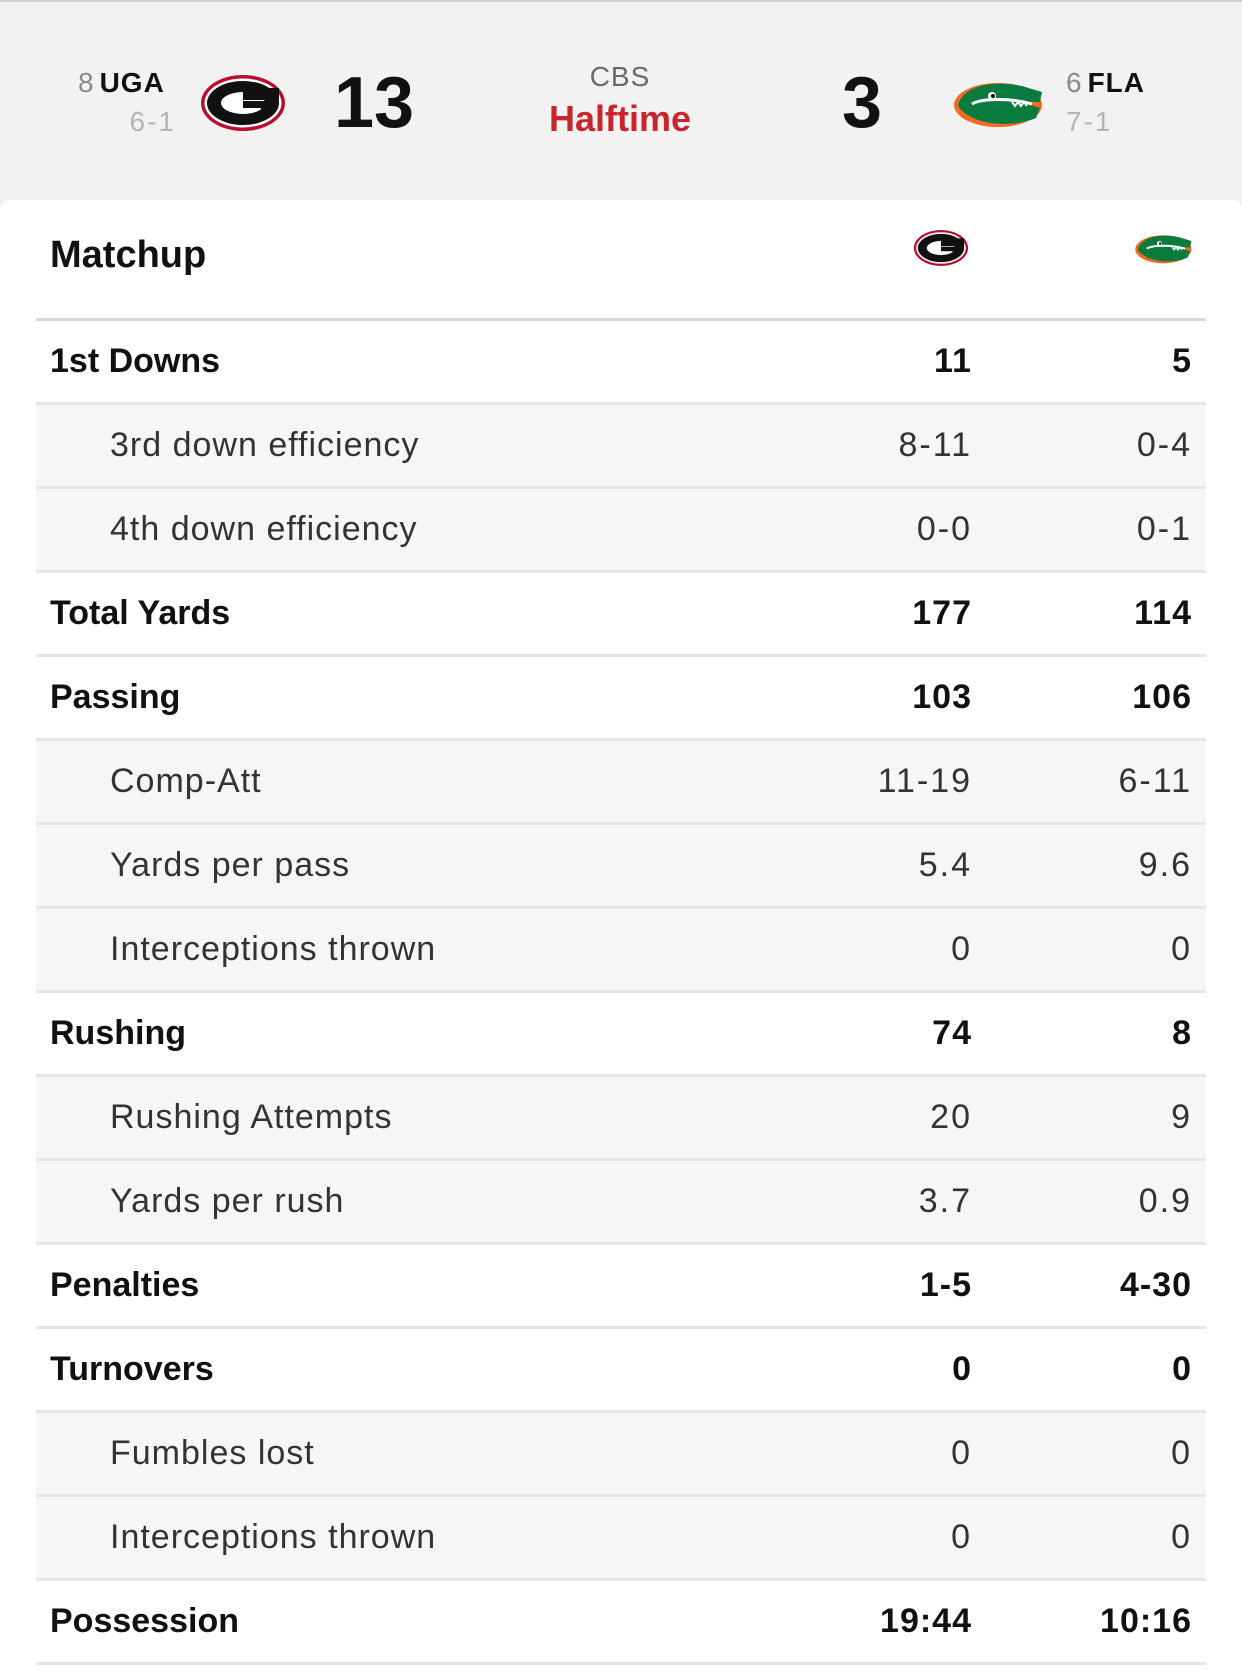 This screenshot has width=1242, height=1679. Describe the element at coordinates (935, 445) in the screenshot. I see `uga-stat-value: 8-11` at that location.